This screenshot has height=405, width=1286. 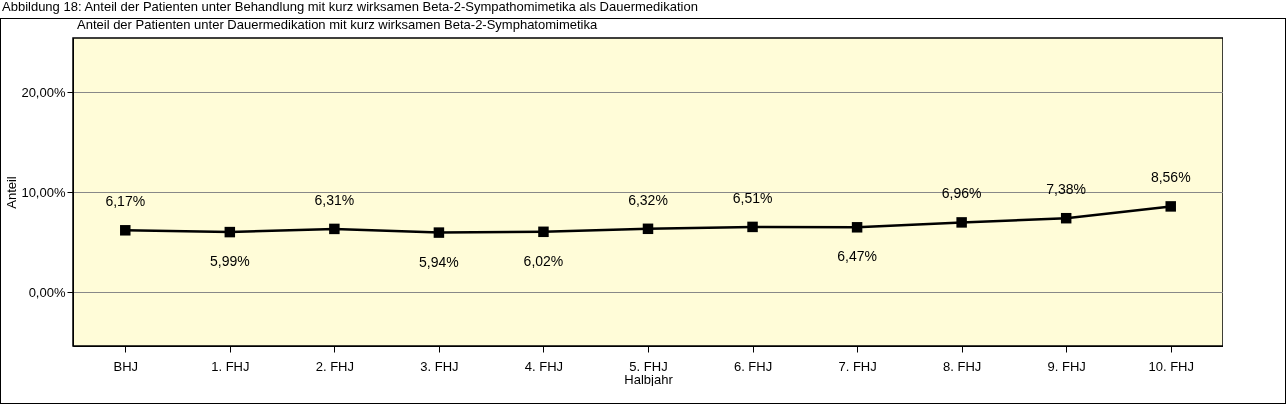 I want to click on x-tick-label: 4. FHJ, so click(x=544, y=366).